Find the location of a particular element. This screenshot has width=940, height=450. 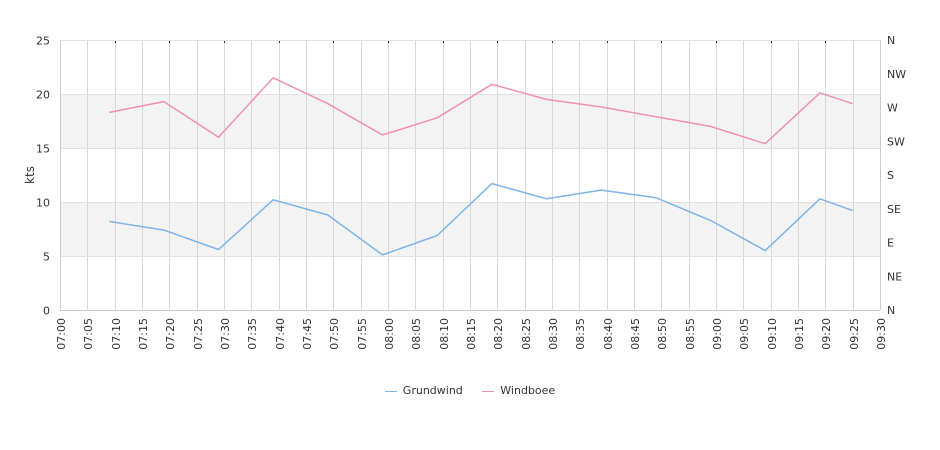

y-tick-label: 5 is located at coordinates (46, 257).